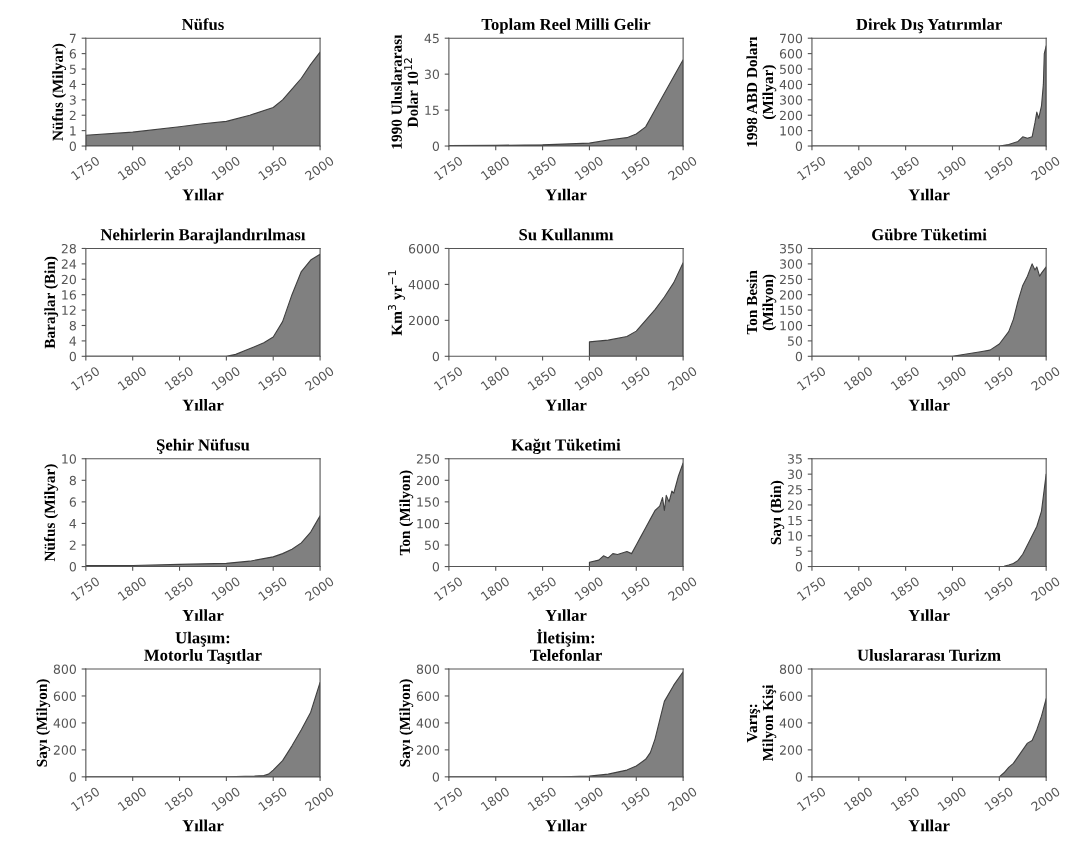  Describe the element at coordinates (777, 512) in the screenshot. I see `y-axis-title: Sayı (Bin)` at that location.